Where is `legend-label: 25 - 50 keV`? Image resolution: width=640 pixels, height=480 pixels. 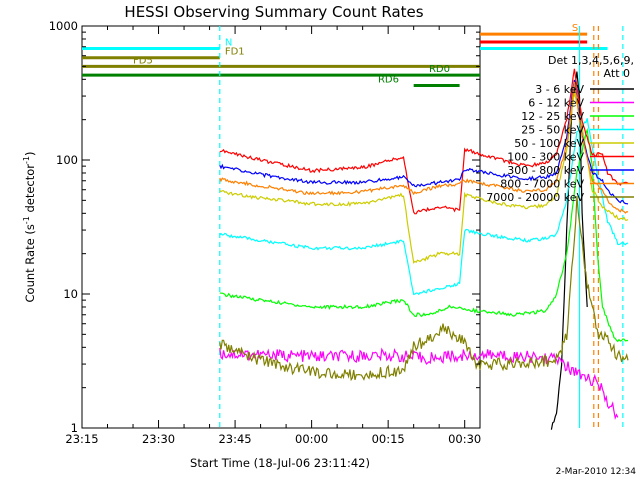 legend-label: 25 - 50 keV is located at coordinates (552, 130).